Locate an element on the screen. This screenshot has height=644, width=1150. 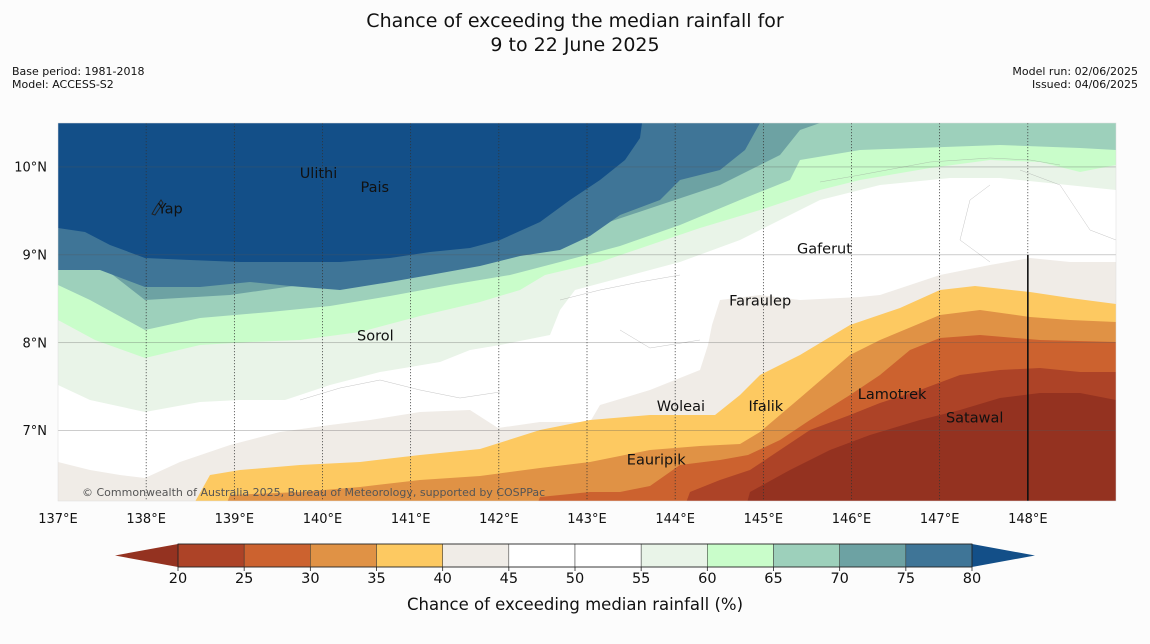
colorbar-tick-label: 70 is located at coordinates (839, 579).